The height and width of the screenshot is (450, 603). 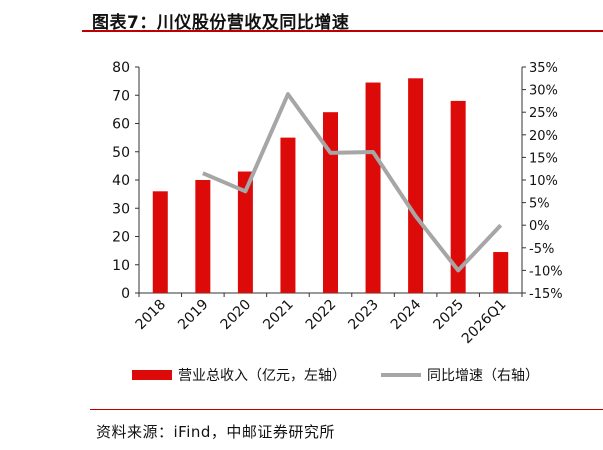 I want to click on right-tick-label: 30%, so click(x=543, y=91).